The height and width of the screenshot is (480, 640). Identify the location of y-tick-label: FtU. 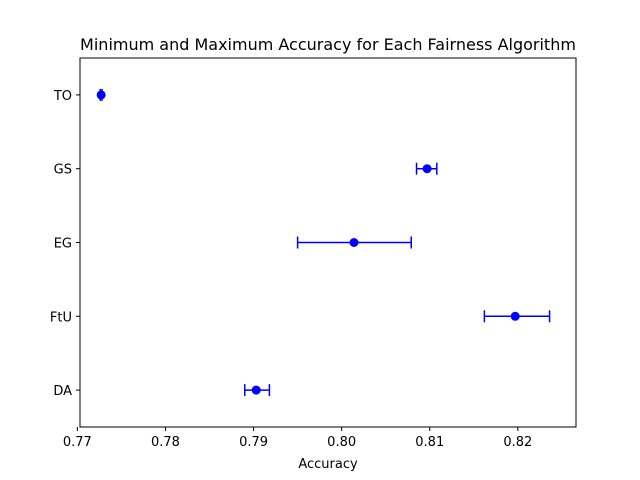
(61, 317).